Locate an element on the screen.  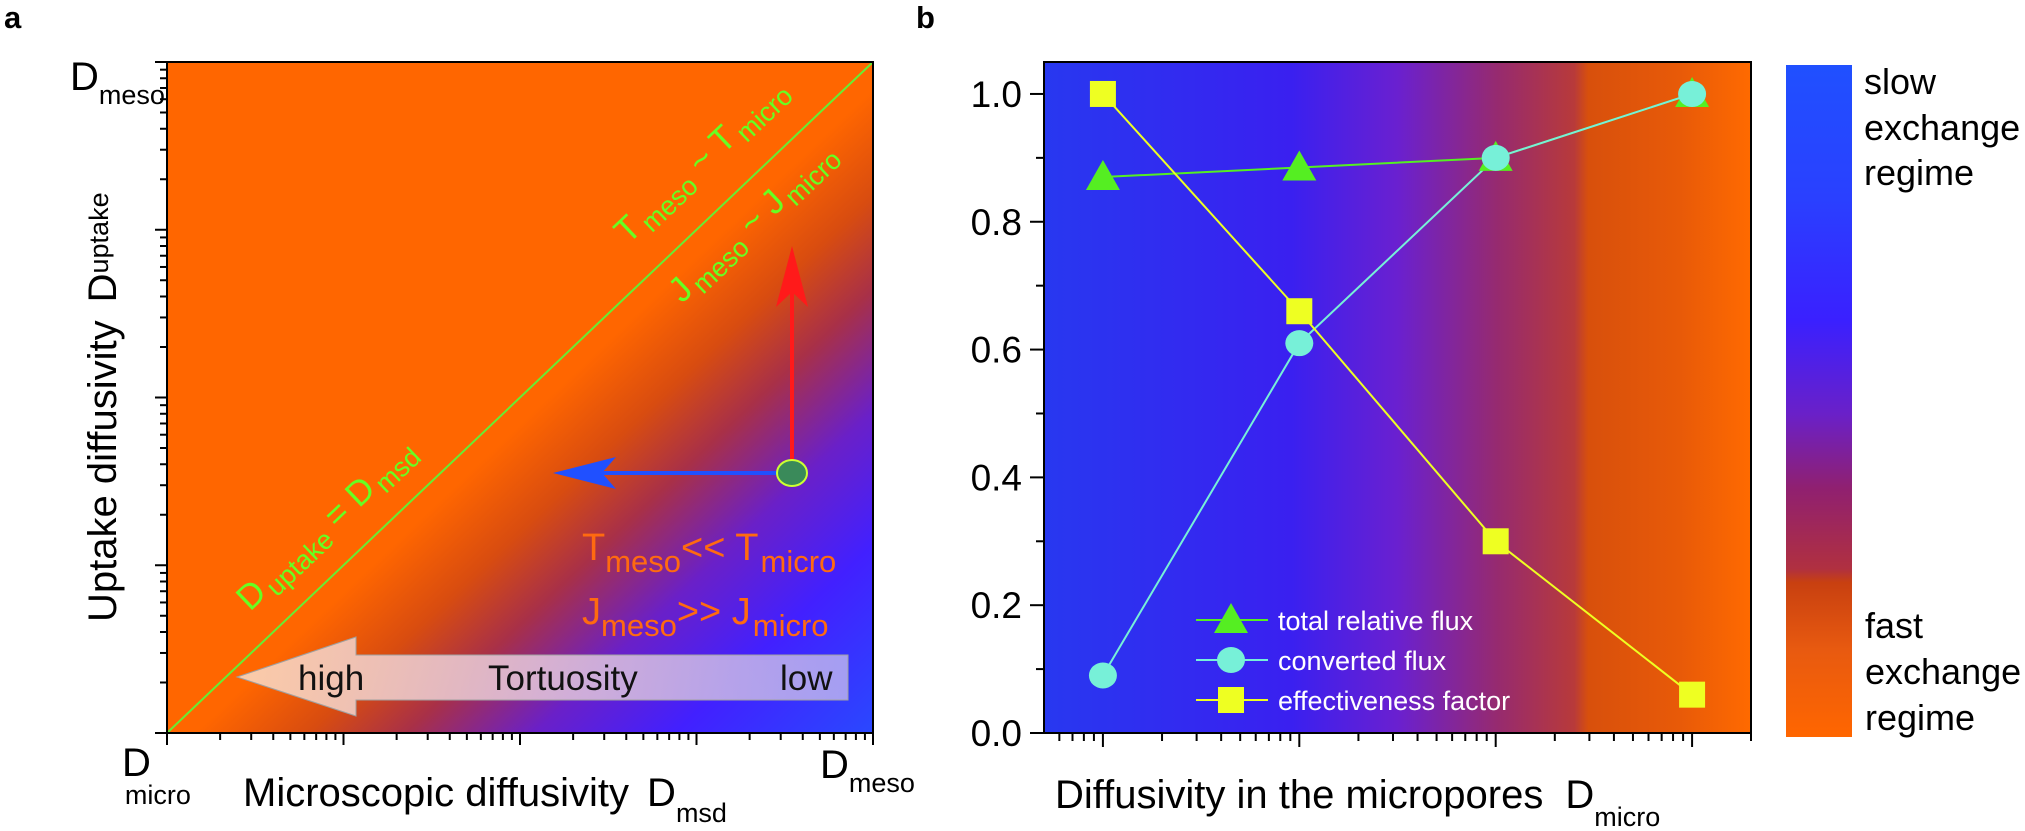
panel-label-b: b is located at coordinates (925, 17).